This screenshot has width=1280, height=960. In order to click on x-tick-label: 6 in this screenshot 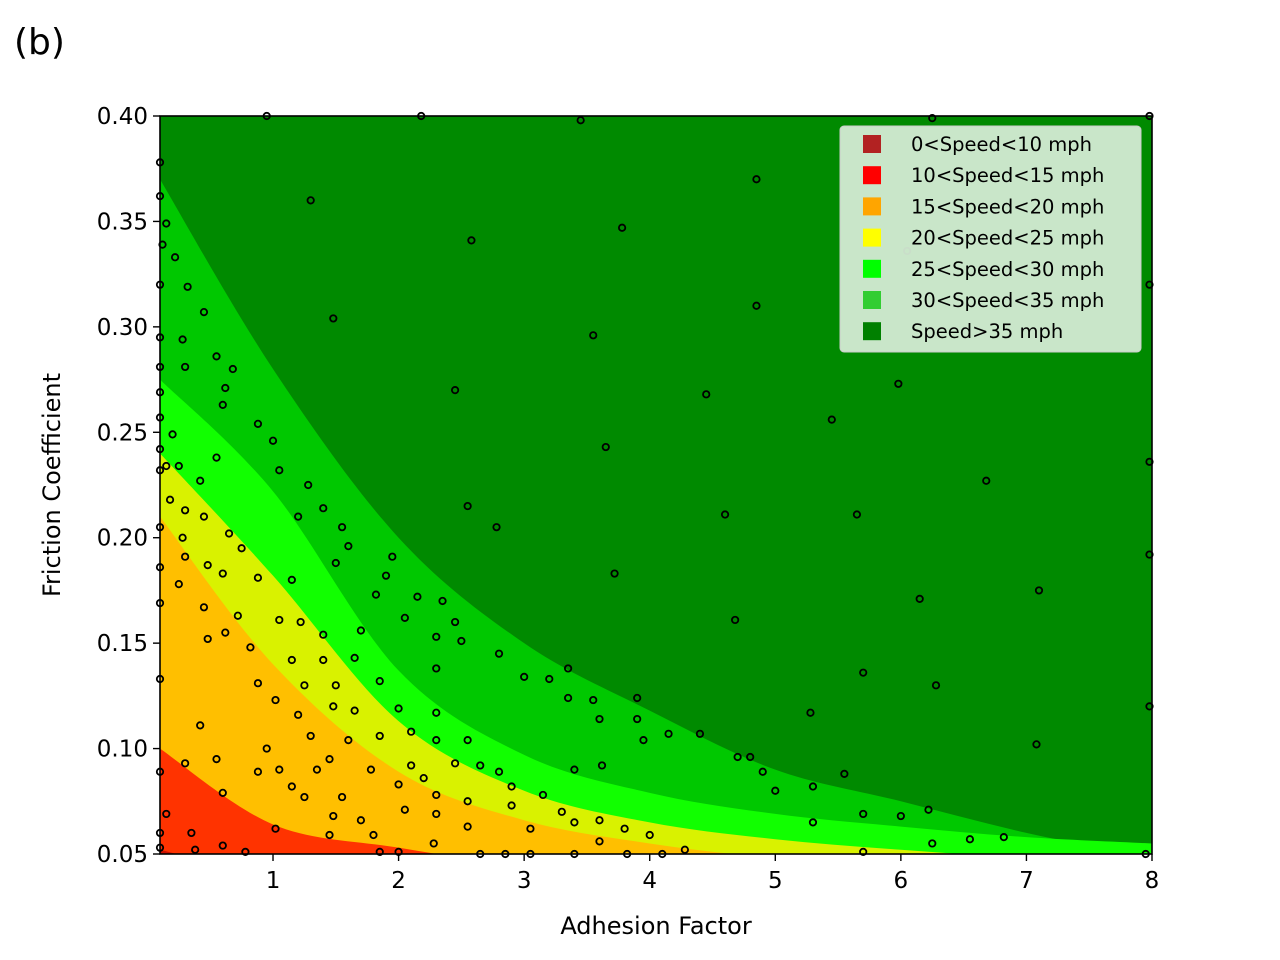, I will do `click(901, 881)`.